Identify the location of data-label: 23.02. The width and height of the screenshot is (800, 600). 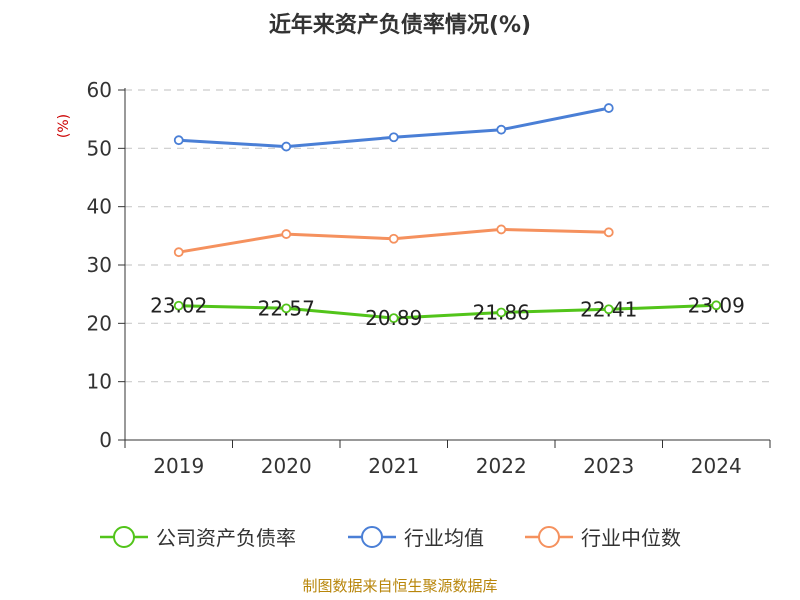
(178, 306).